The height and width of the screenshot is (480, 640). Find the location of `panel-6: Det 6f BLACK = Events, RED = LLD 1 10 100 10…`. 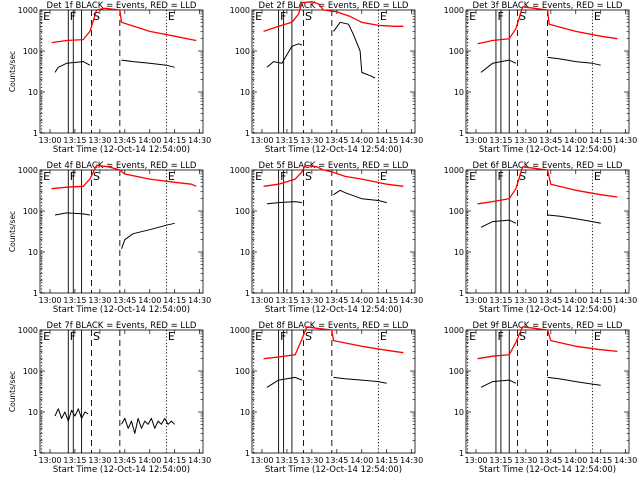

panel-6: Det 6f BLACK = Events, RED = LLD 1 10 100 10… is located at coordinates (541, 238).